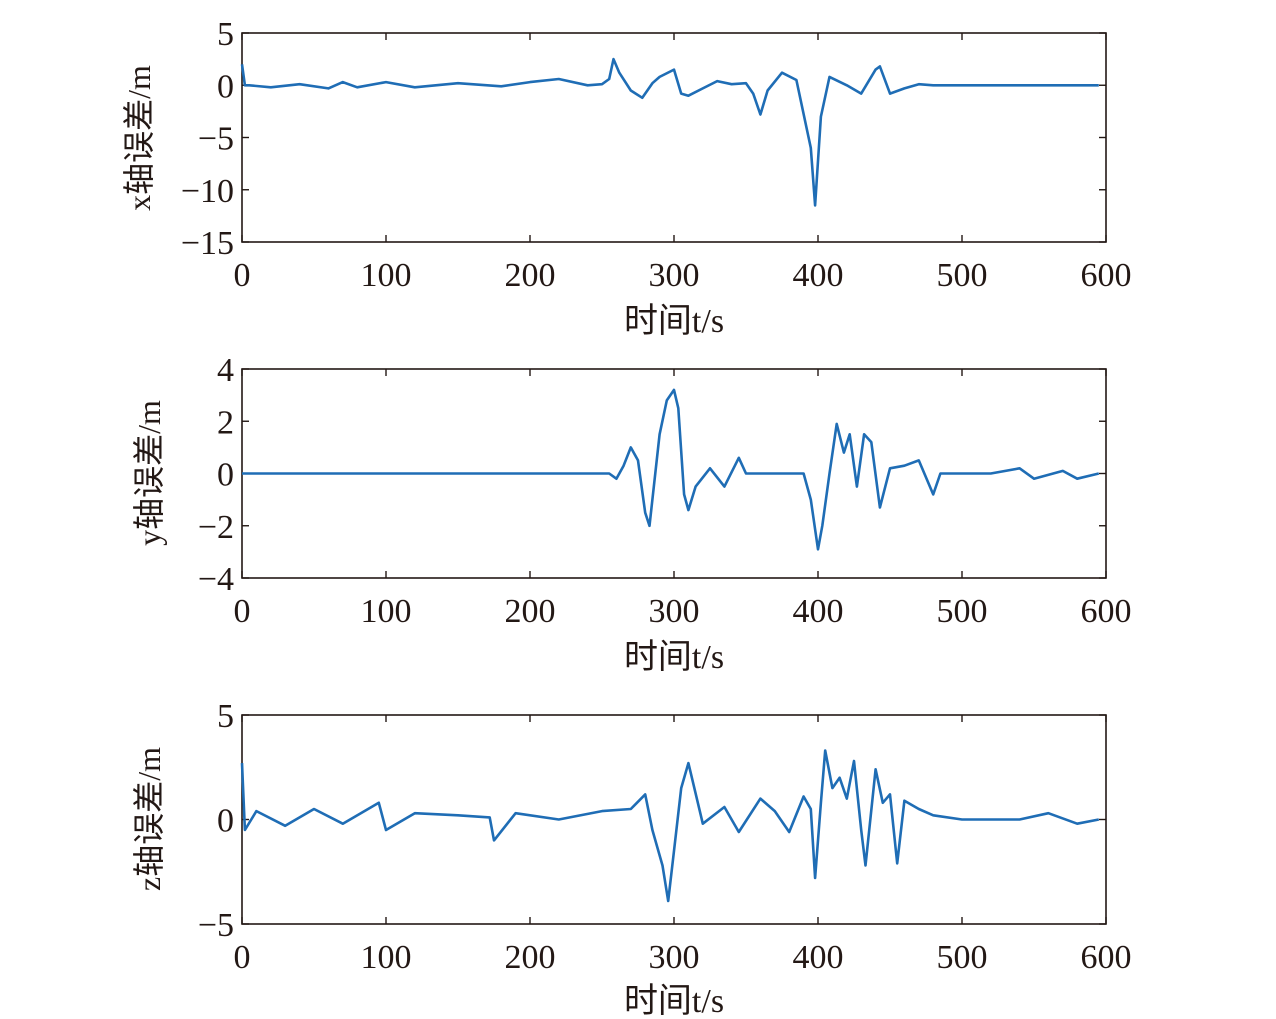  What do you see at coordinates (139, 138) in the screenshot?
I see `y-axis-label: x轴误差/m` at bounding box center [139, 138].